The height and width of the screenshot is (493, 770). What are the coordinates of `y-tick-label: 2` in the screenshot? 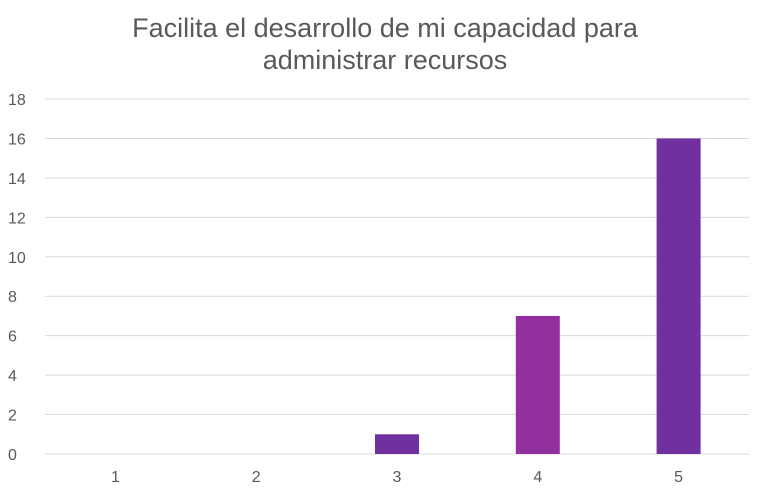 It's located at (12, 416).